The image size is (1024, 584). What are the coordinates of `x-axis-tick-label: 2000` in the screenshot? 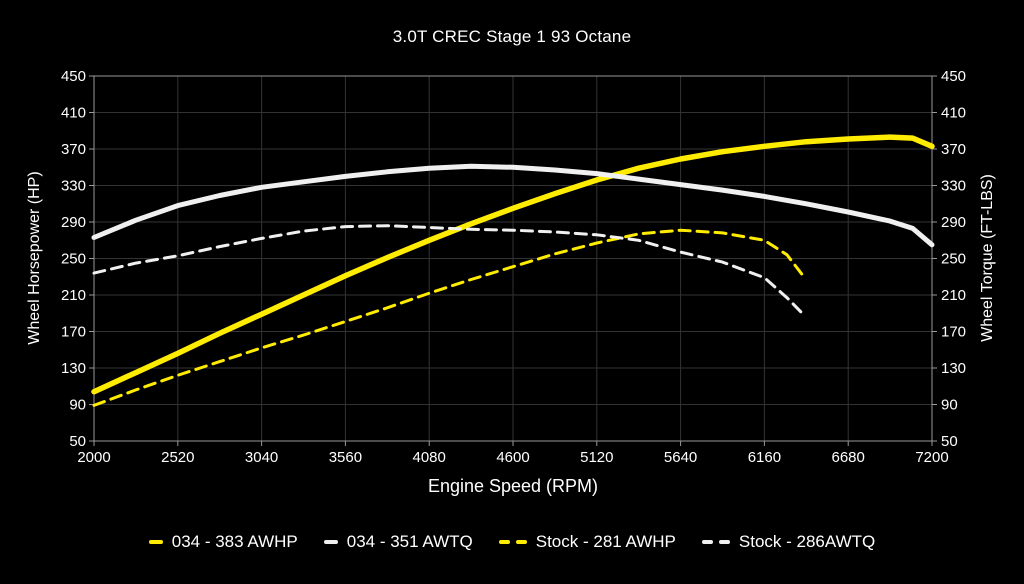 It's located at (93, 457).